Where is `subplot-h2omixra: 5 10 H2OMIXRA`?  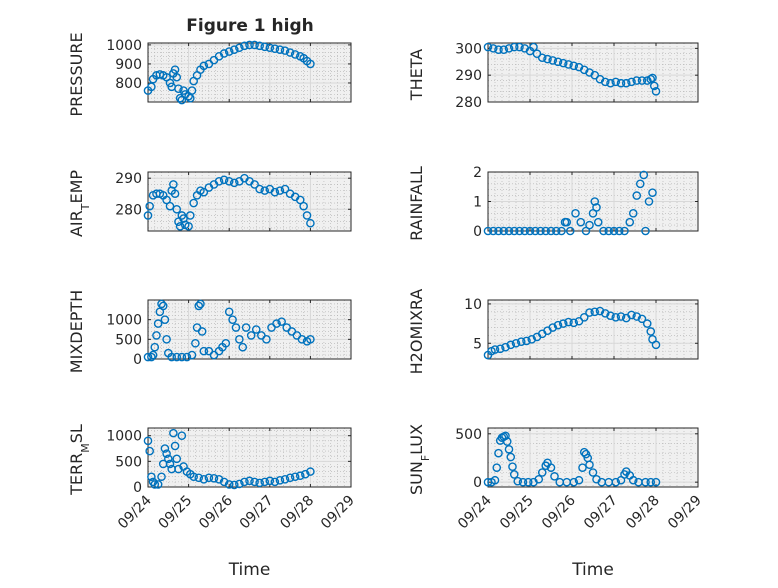
subplot-h2omixra: 5 10 H2OMIXRA is located at coordinates (553, 331).